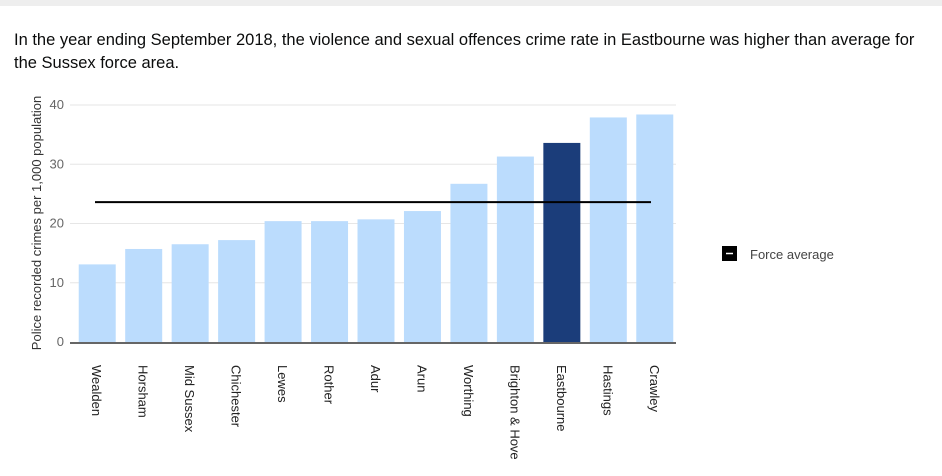  Describe the element at coordinates (282, 384) in the screenshot. I see `x-tick-label: Lewes` at that location.